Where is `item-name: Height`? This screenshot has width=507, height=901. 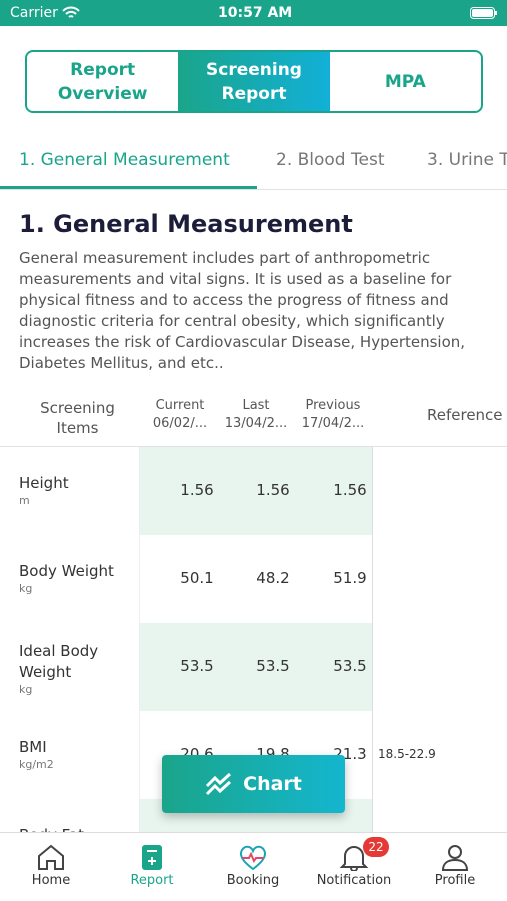
item-name: Height is located at coordinates (44, 483).